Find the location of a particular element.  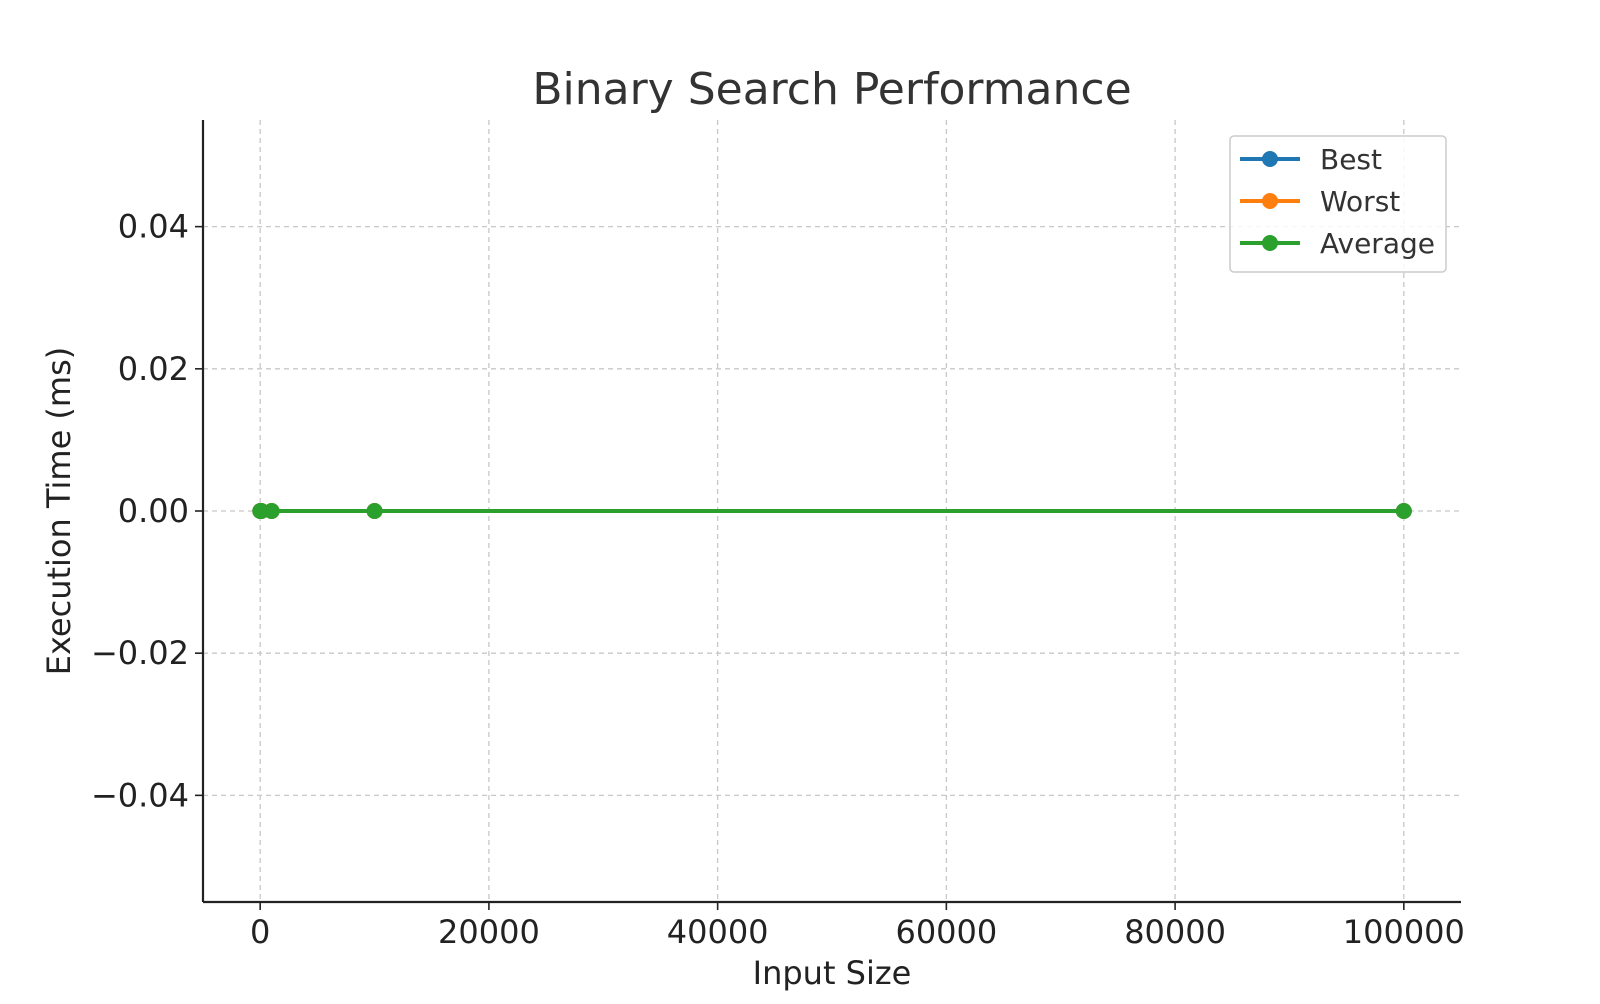

y-tick-label: −0.02 is located at coordinates (140, 653).